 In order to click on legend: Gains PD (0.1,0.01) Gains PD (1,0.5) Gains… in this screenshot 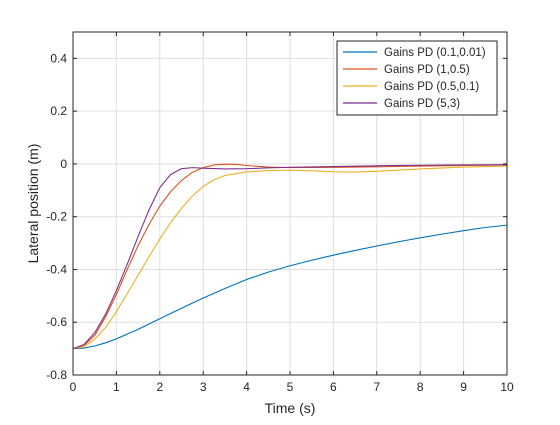, I will do `click(417, 78)`.